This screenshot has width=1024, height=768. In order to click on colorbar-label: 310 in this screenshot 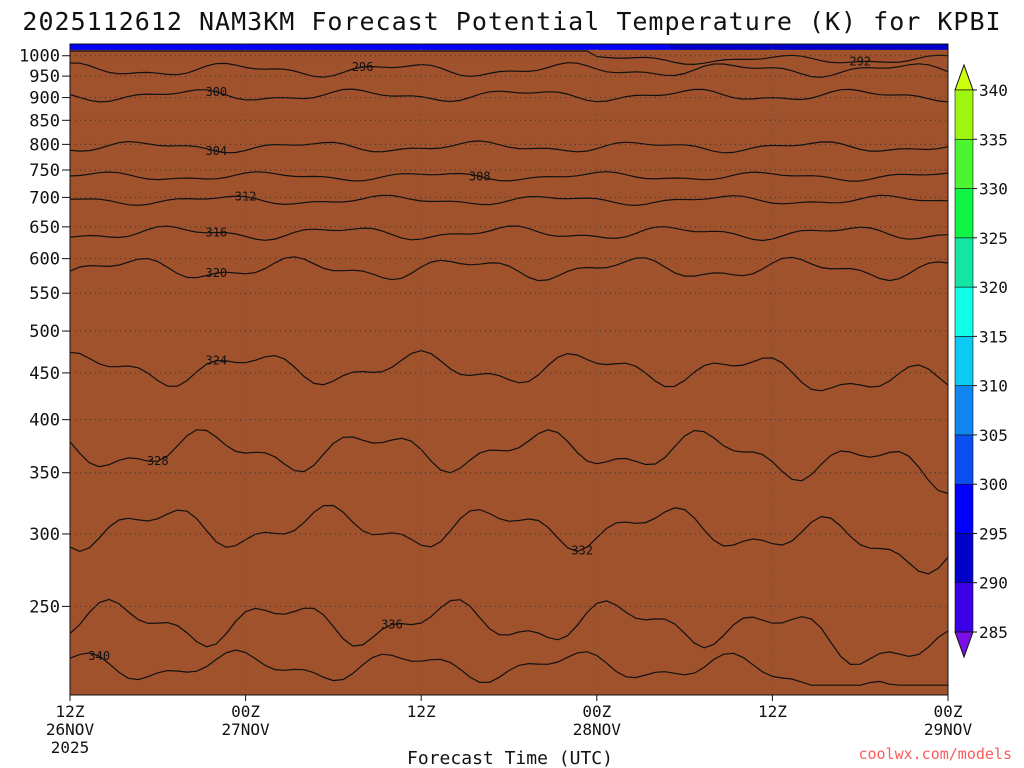, I will do `click(993, 386)`.